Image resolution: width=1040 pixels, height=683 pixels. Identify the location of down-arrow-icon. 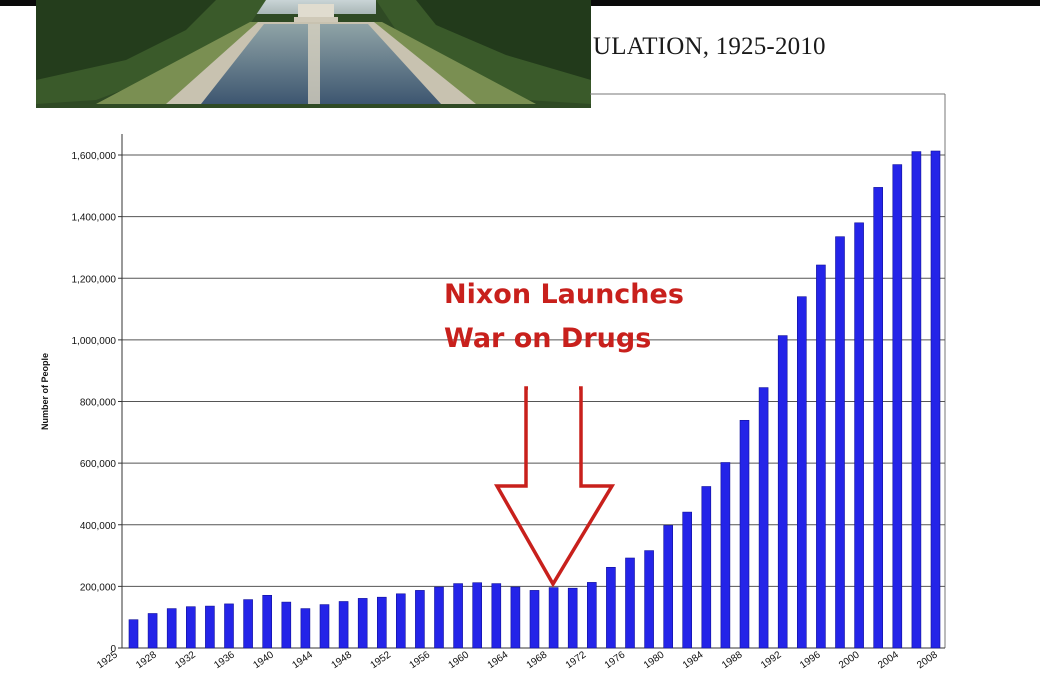
(554, 487).